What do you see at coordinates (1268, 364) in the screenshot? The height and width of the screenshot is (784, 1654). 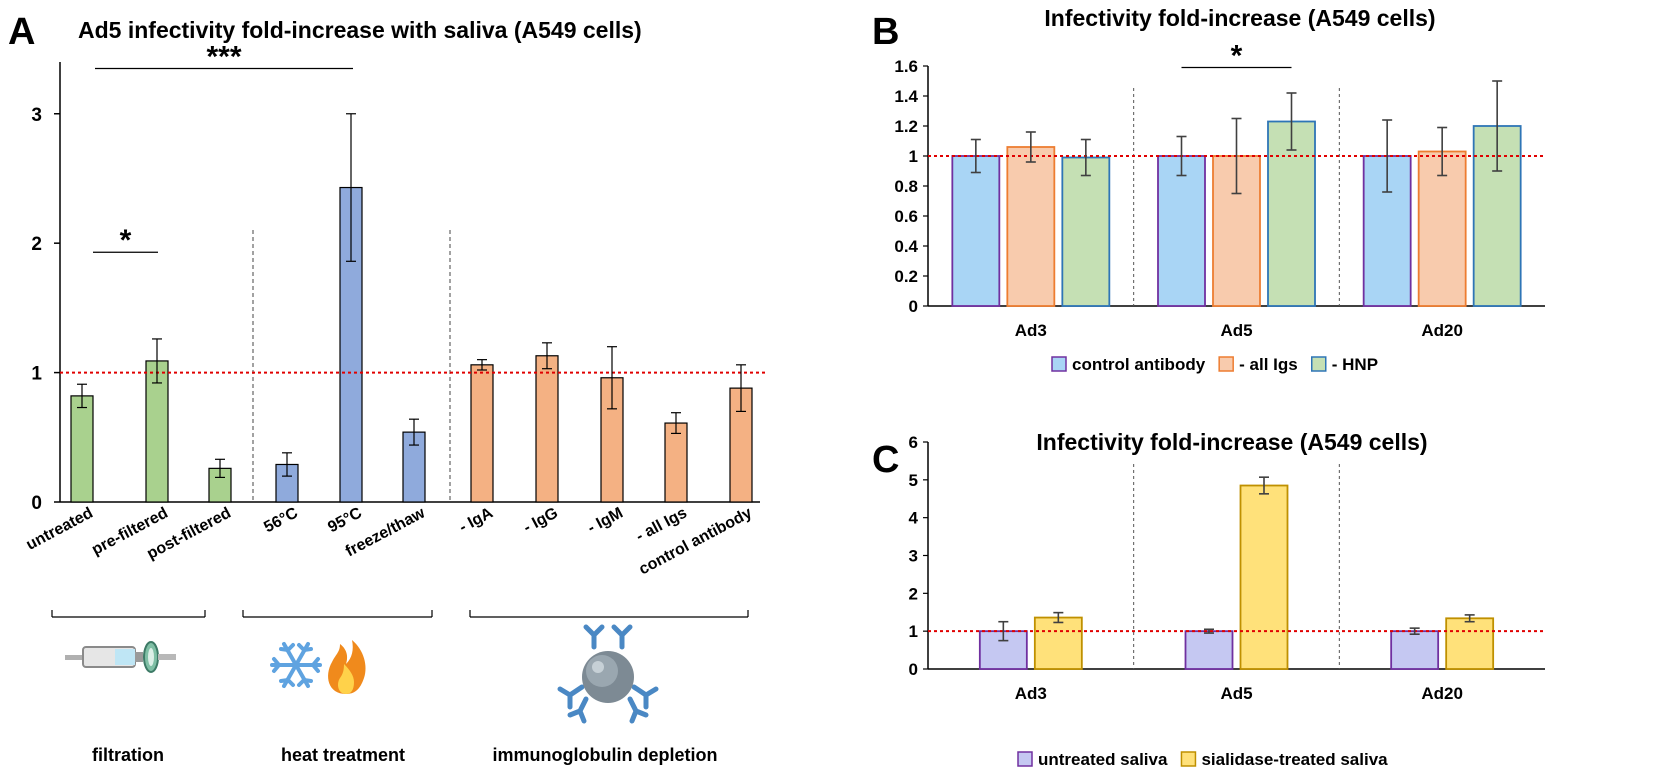 I see `legend-label: - all Igs` at bounding box center [1268, 364].